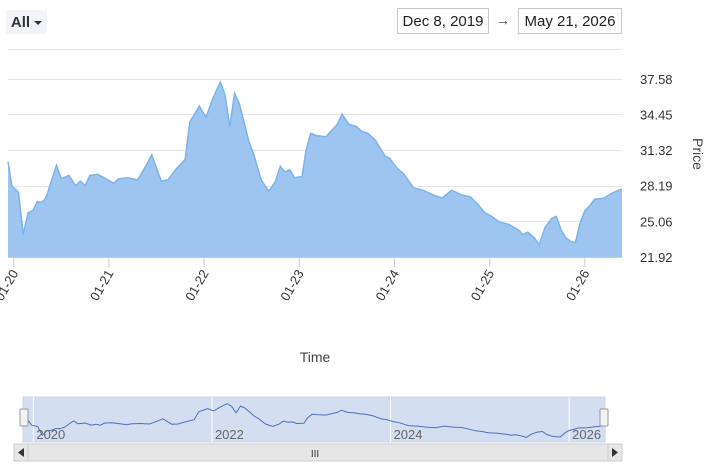 The width and height of the screenshot is (709, 473). What do you see at coordinates (24, 417) in the screenshot?
I see `navigator-left-handle` at bounding box center [24, 417].